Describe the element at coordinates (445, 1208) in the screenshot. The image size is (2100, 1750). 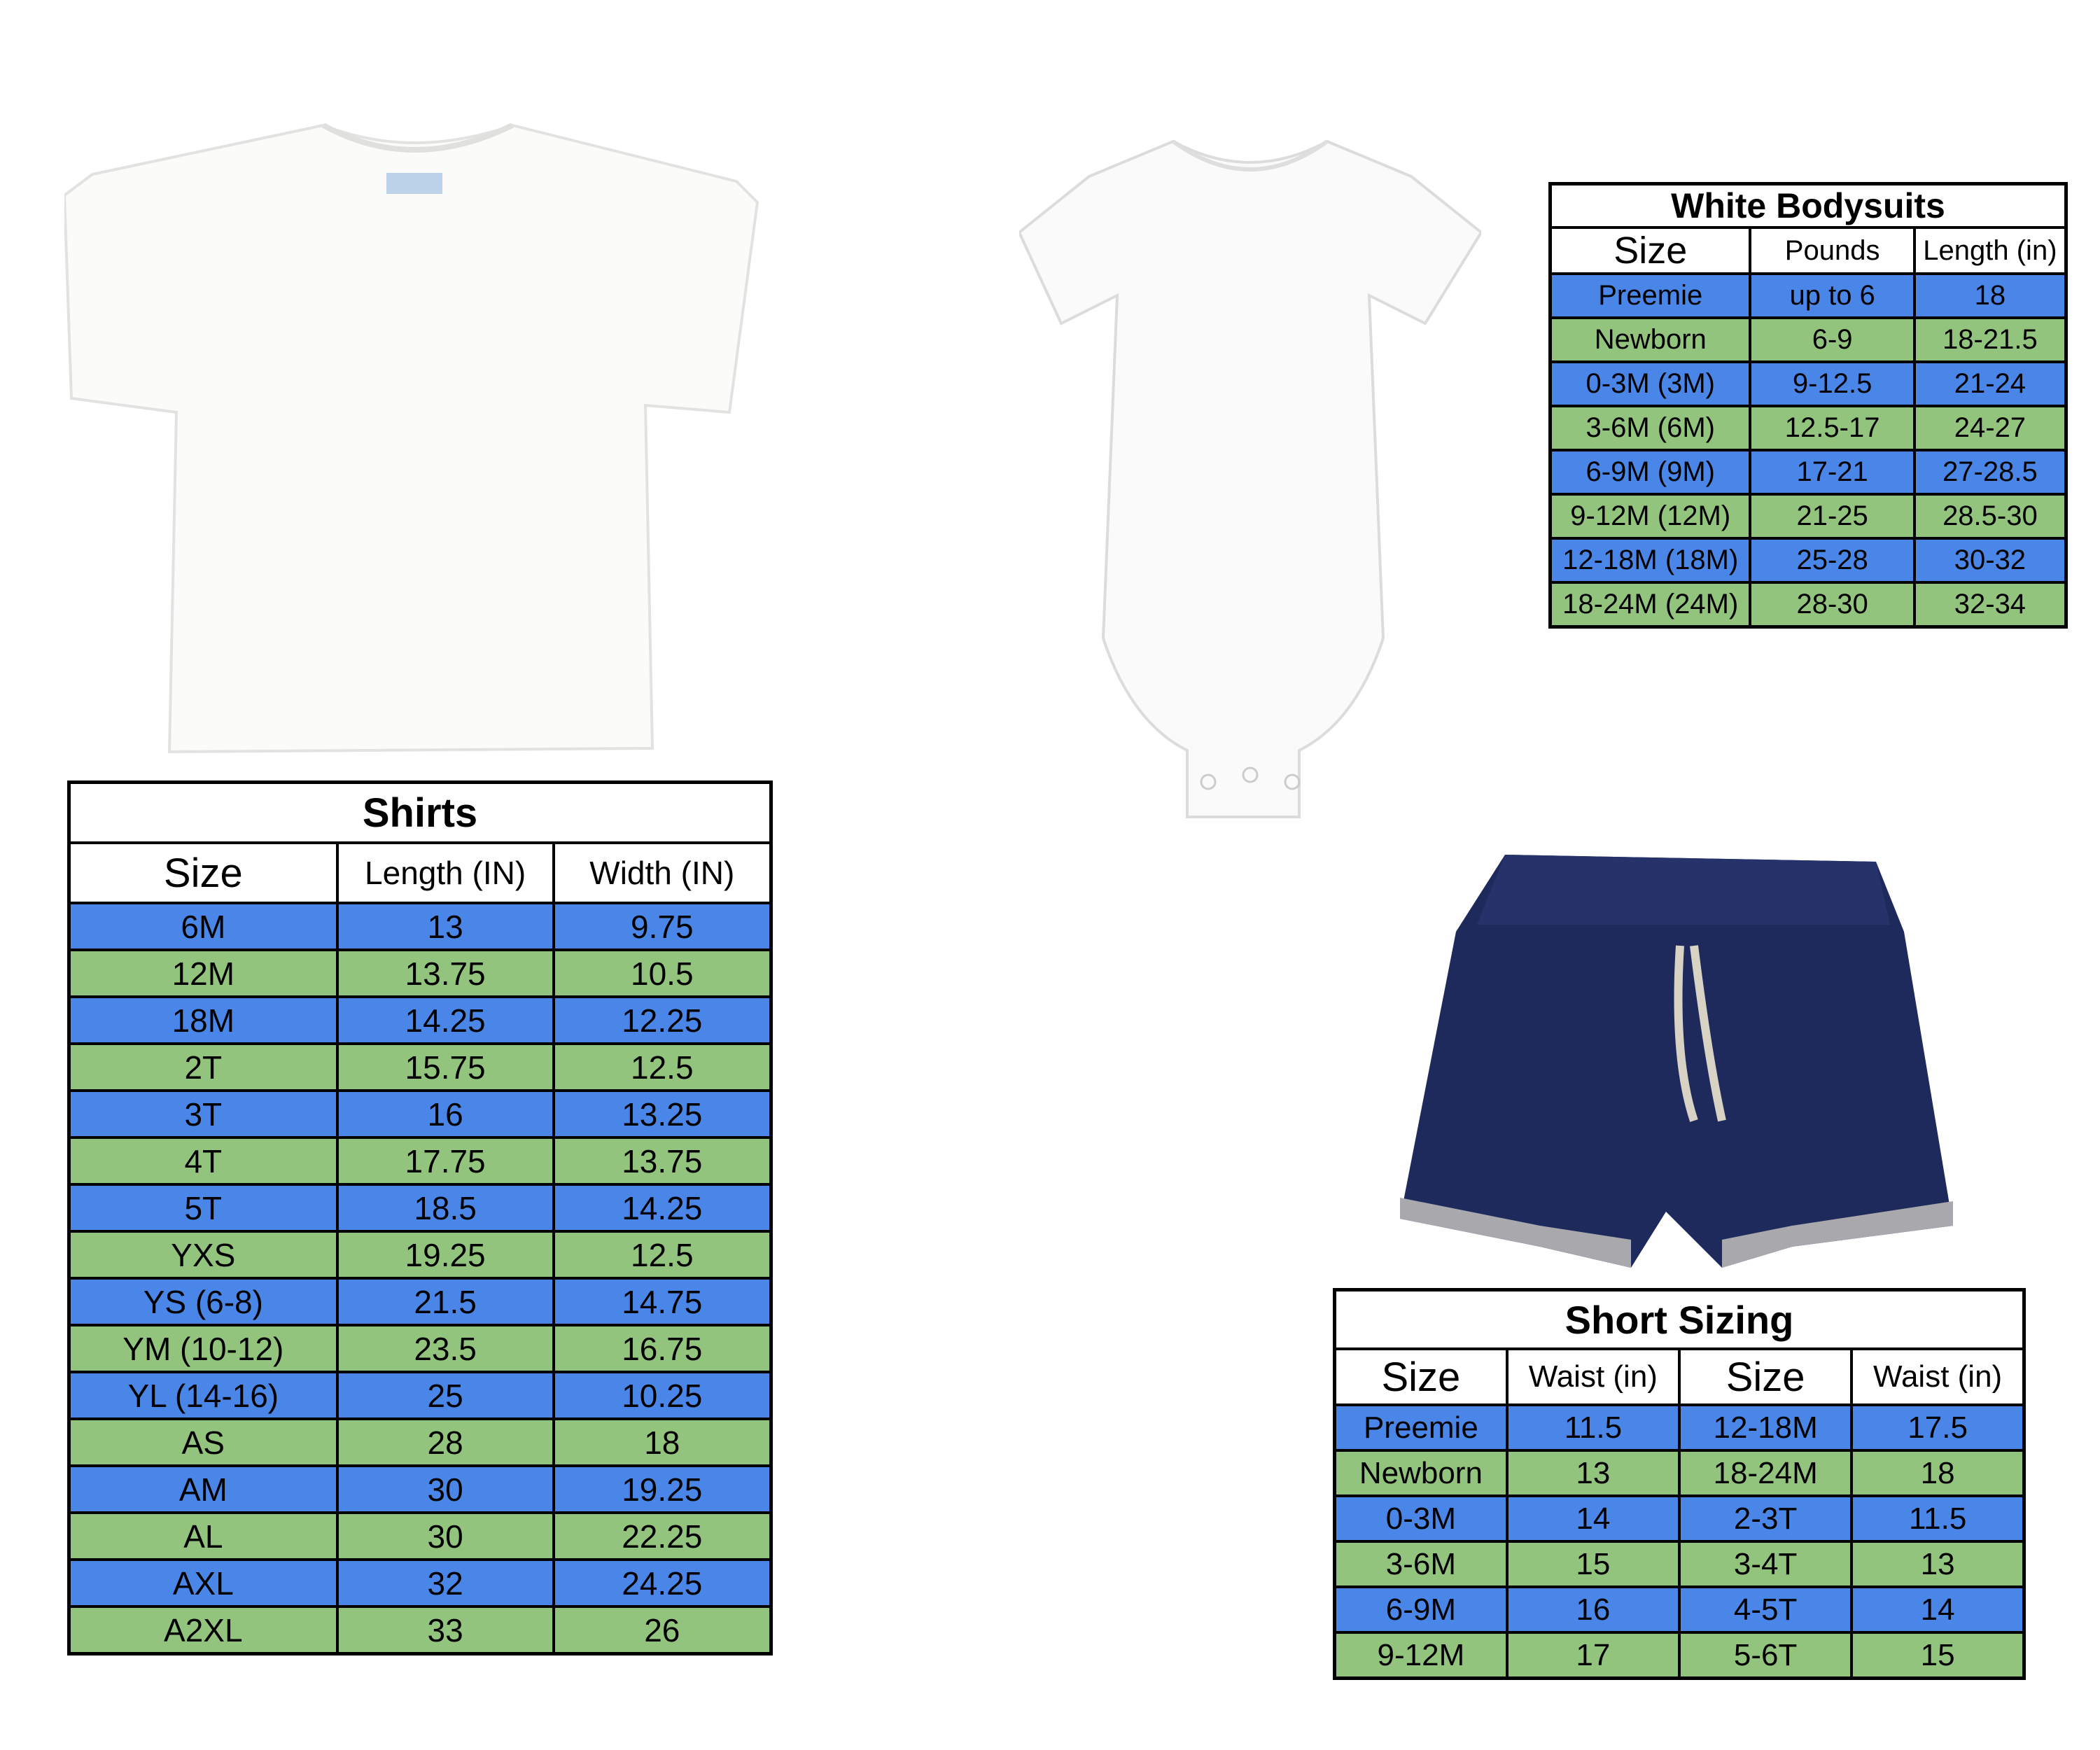
I see `table-cell: 18.5` at that location.